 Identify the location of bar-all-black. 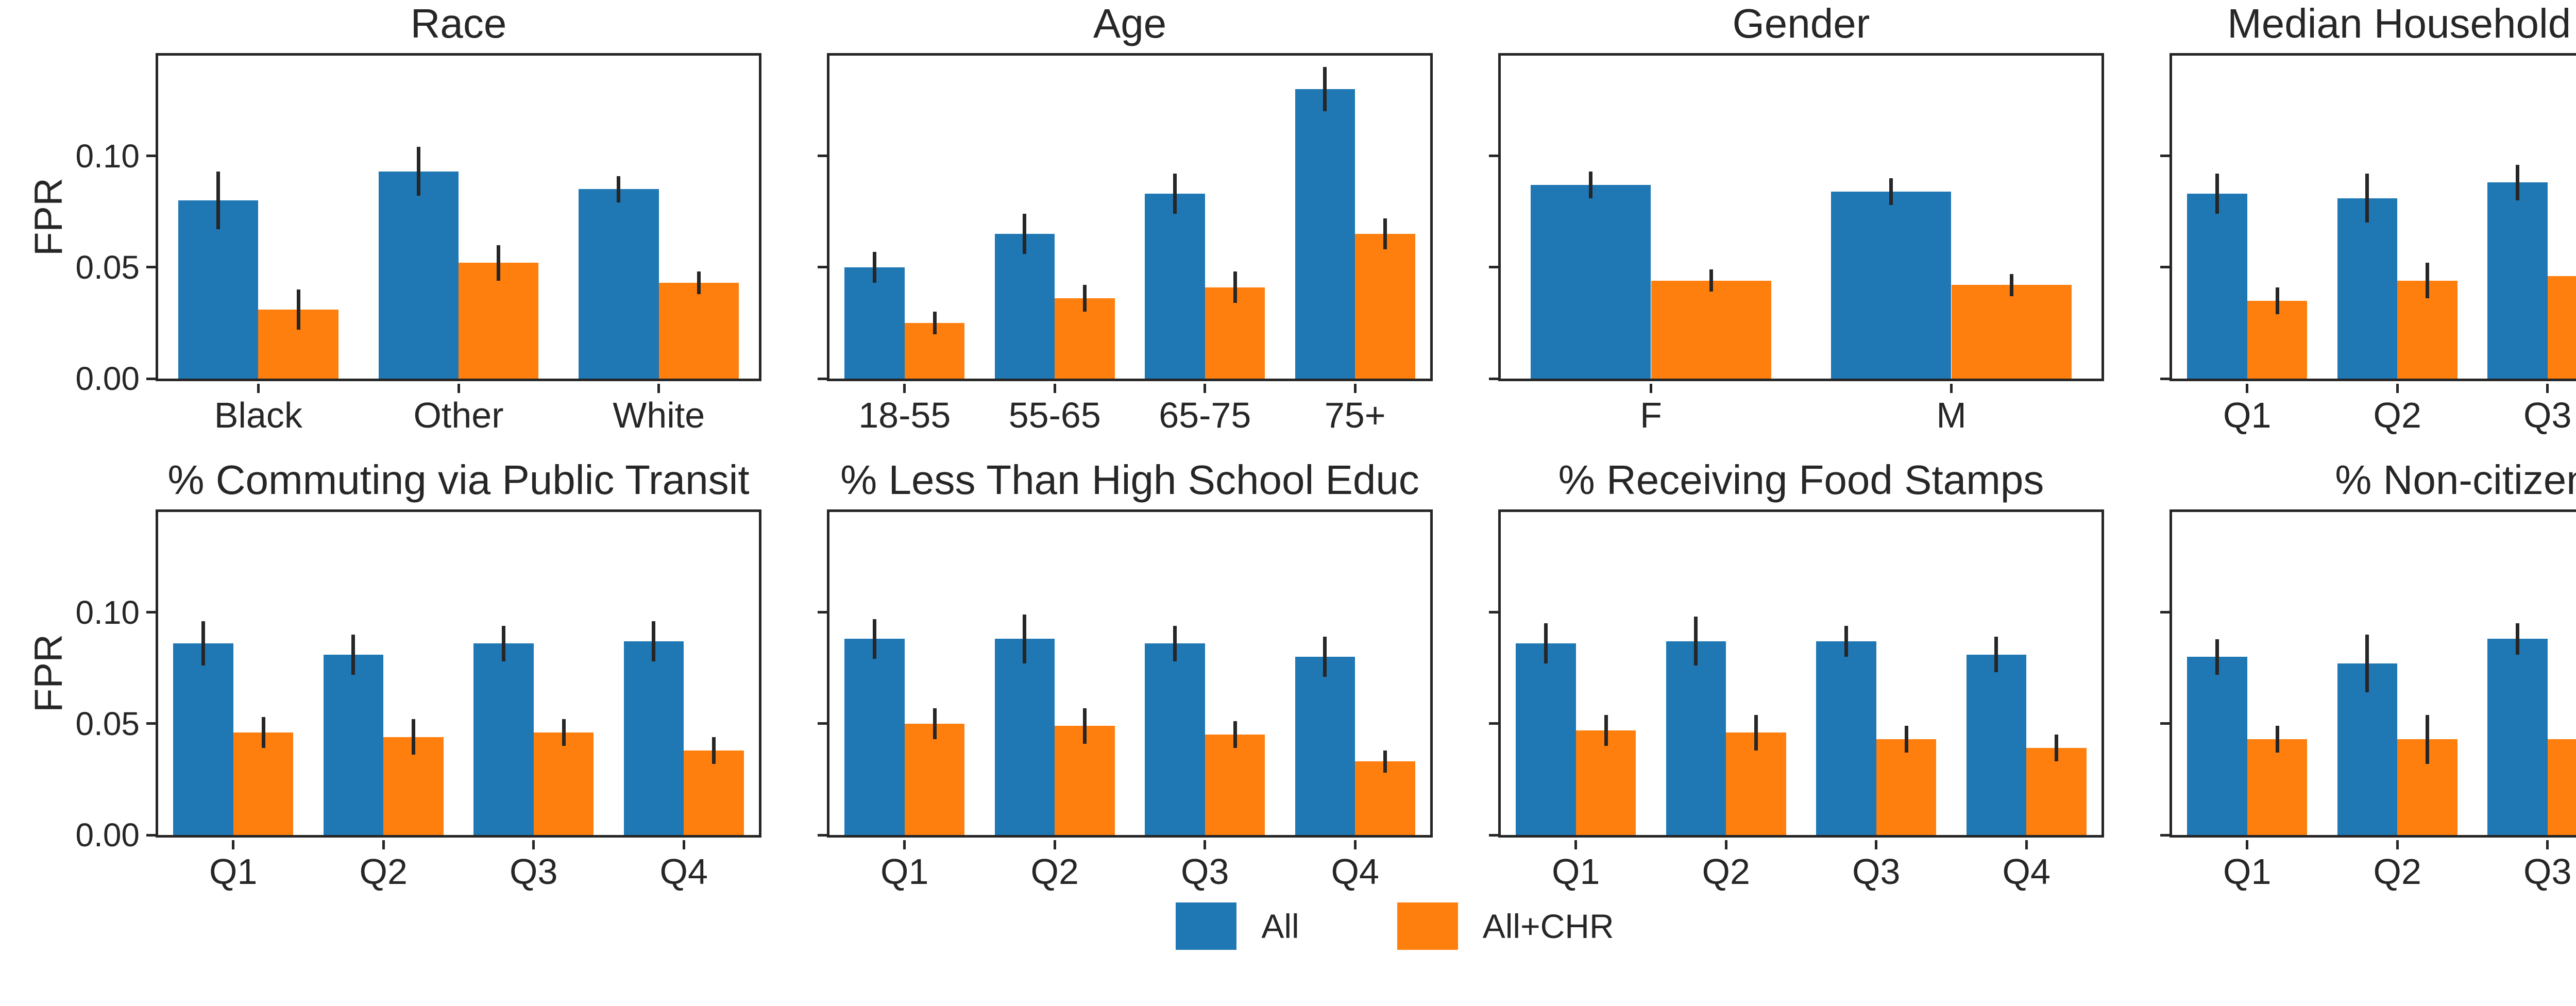
(218, 289).